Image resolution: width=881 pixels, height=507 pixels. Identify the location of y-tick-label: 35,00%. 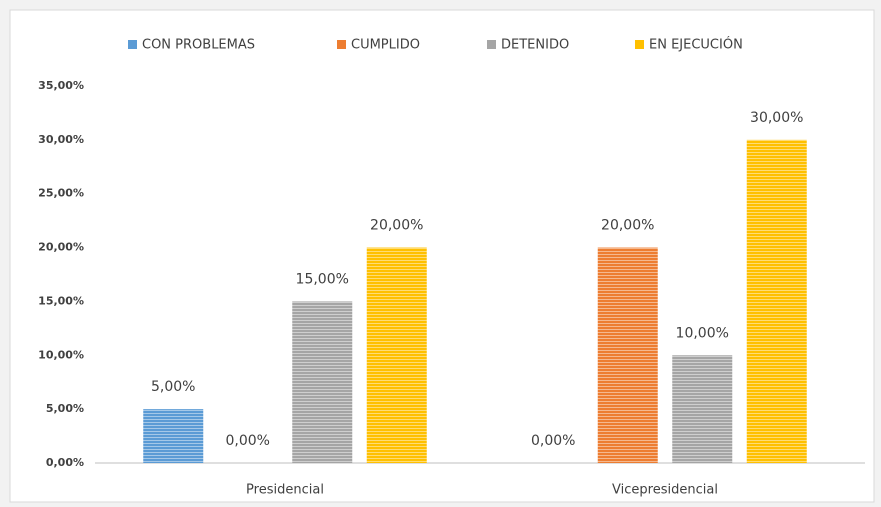
(61, 85).